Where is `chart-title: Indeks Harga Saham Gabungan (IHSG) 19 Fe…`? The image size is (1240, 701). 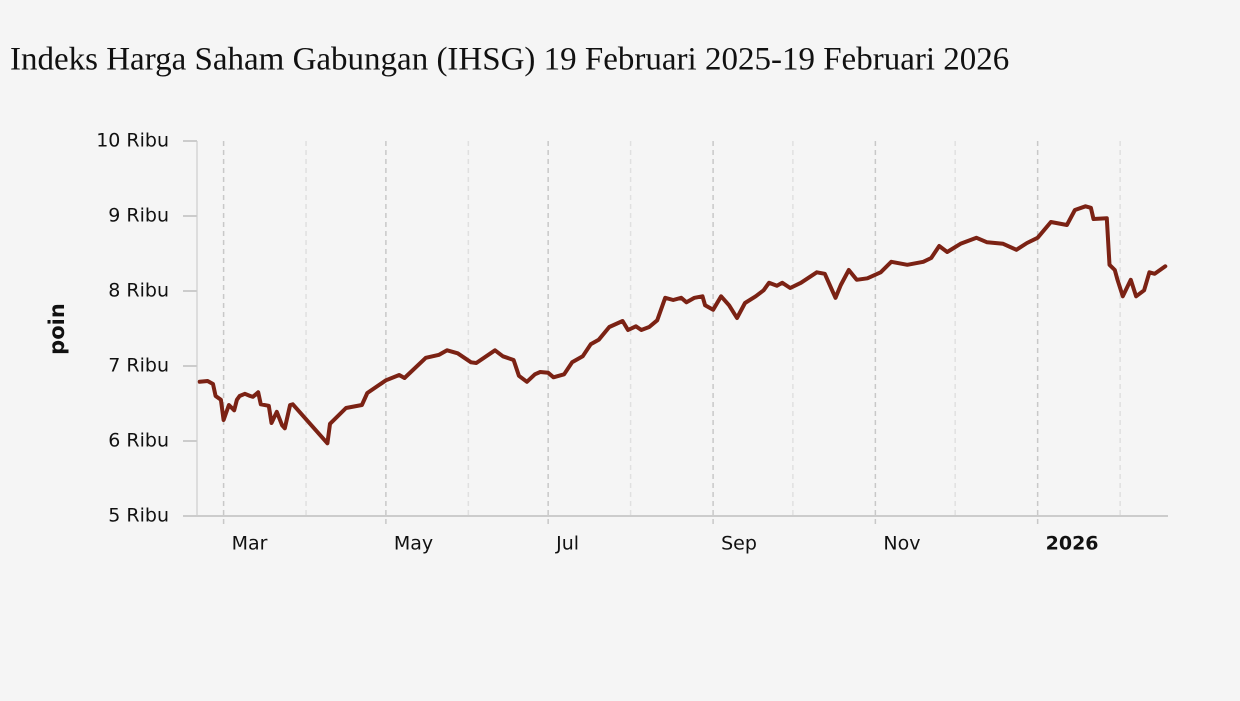 chart-title: Indeks Harga Saham Gabungan (IHSG) 19 Fe… is located at coordinates (509, 60).